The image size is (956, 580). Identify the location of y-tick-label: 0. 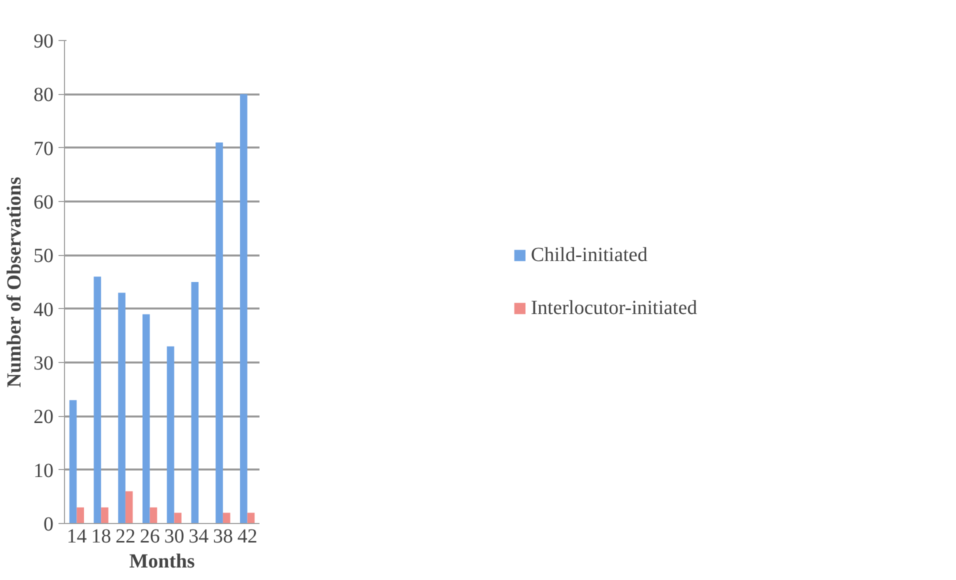
(49, 525).